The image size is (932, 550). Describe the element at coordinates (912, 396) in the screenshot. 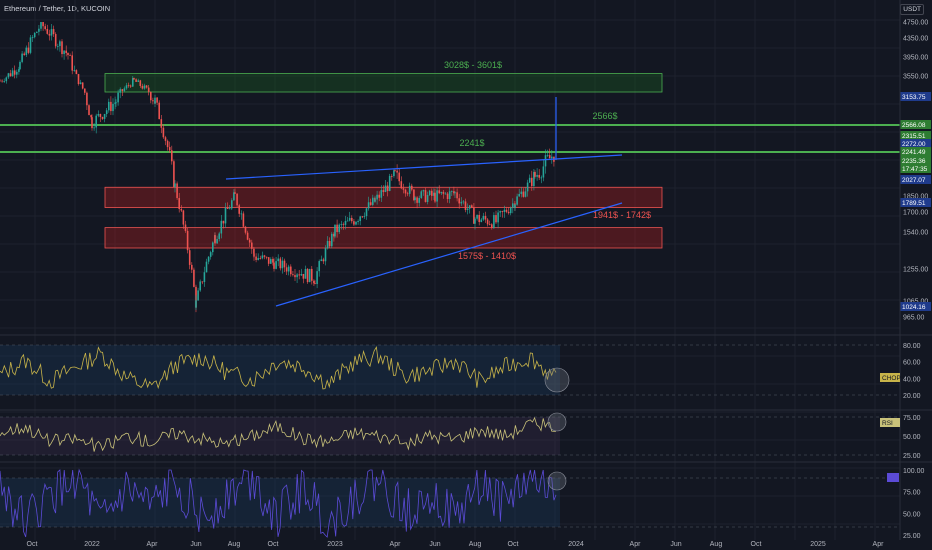

I see `indicator-tick-label: 20.00` at that location.